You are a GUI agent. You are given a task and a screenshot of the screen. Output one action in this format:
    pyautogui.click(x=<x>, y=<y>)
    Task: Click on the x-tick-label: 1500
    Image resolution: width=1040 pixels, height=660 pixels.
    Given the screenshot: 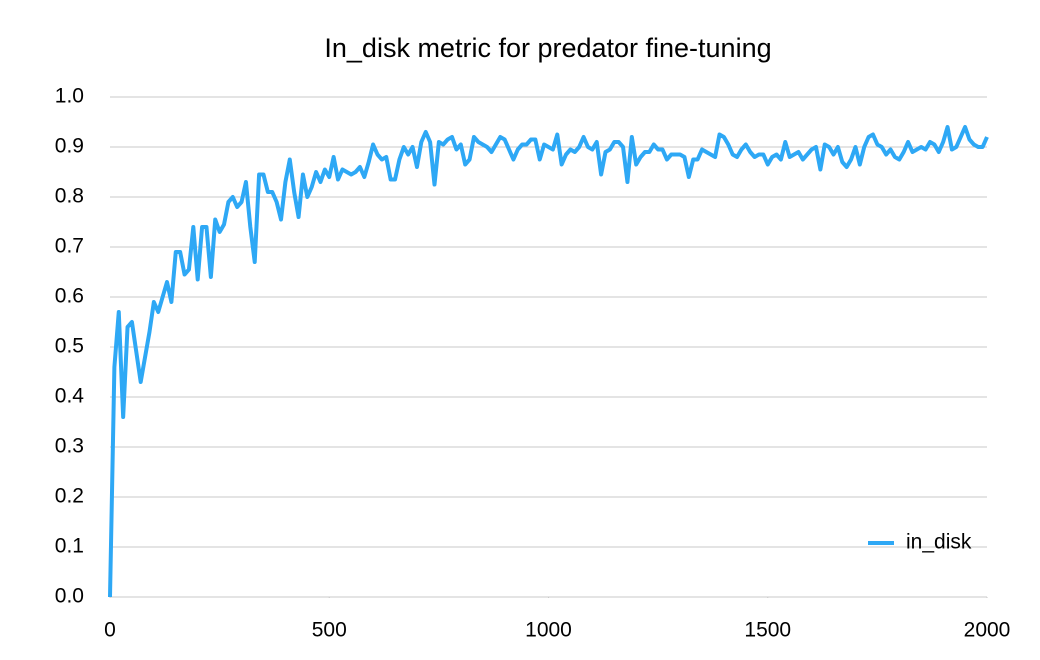 What is the action you would take?
    pyautogui.click(x=767, y=630)
    